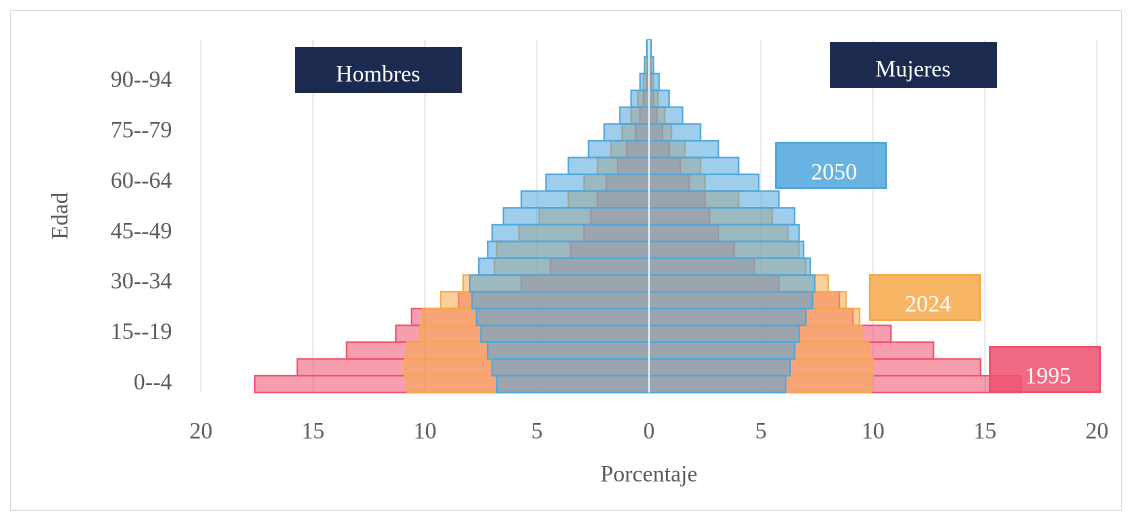 The height and width of the screenshot is (521, 1132). Describe the element at coordinates (834, 171) in the screenshot. I see `series-label: 2050` at that location.